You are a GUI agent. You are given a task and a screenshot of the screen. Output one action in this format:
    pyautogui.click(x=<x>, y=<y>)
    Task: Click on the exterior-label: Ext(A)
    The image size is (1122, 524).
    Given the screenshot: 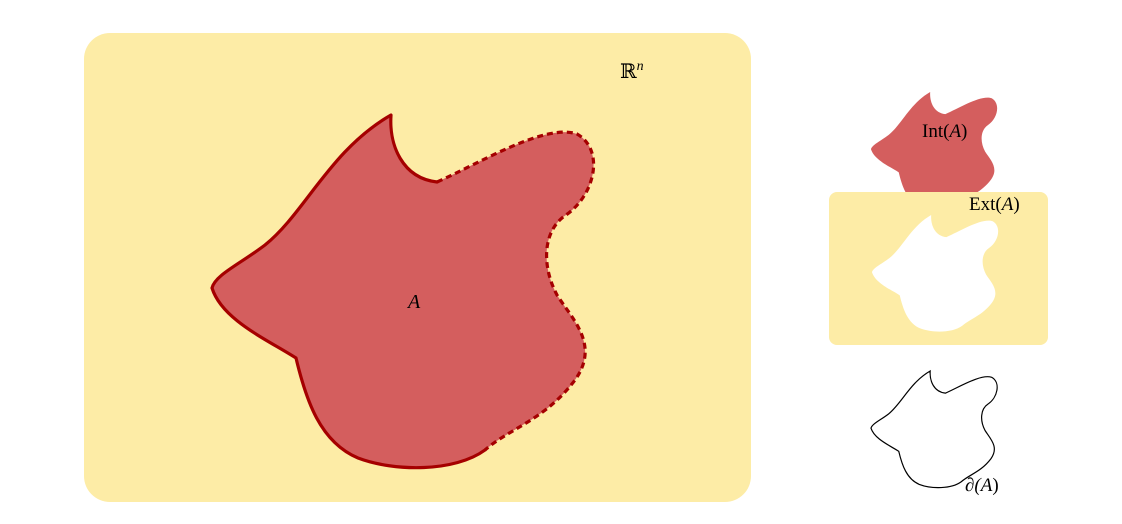 What is the action you would take?
    pyautogui.click(x=994, y=204)
    